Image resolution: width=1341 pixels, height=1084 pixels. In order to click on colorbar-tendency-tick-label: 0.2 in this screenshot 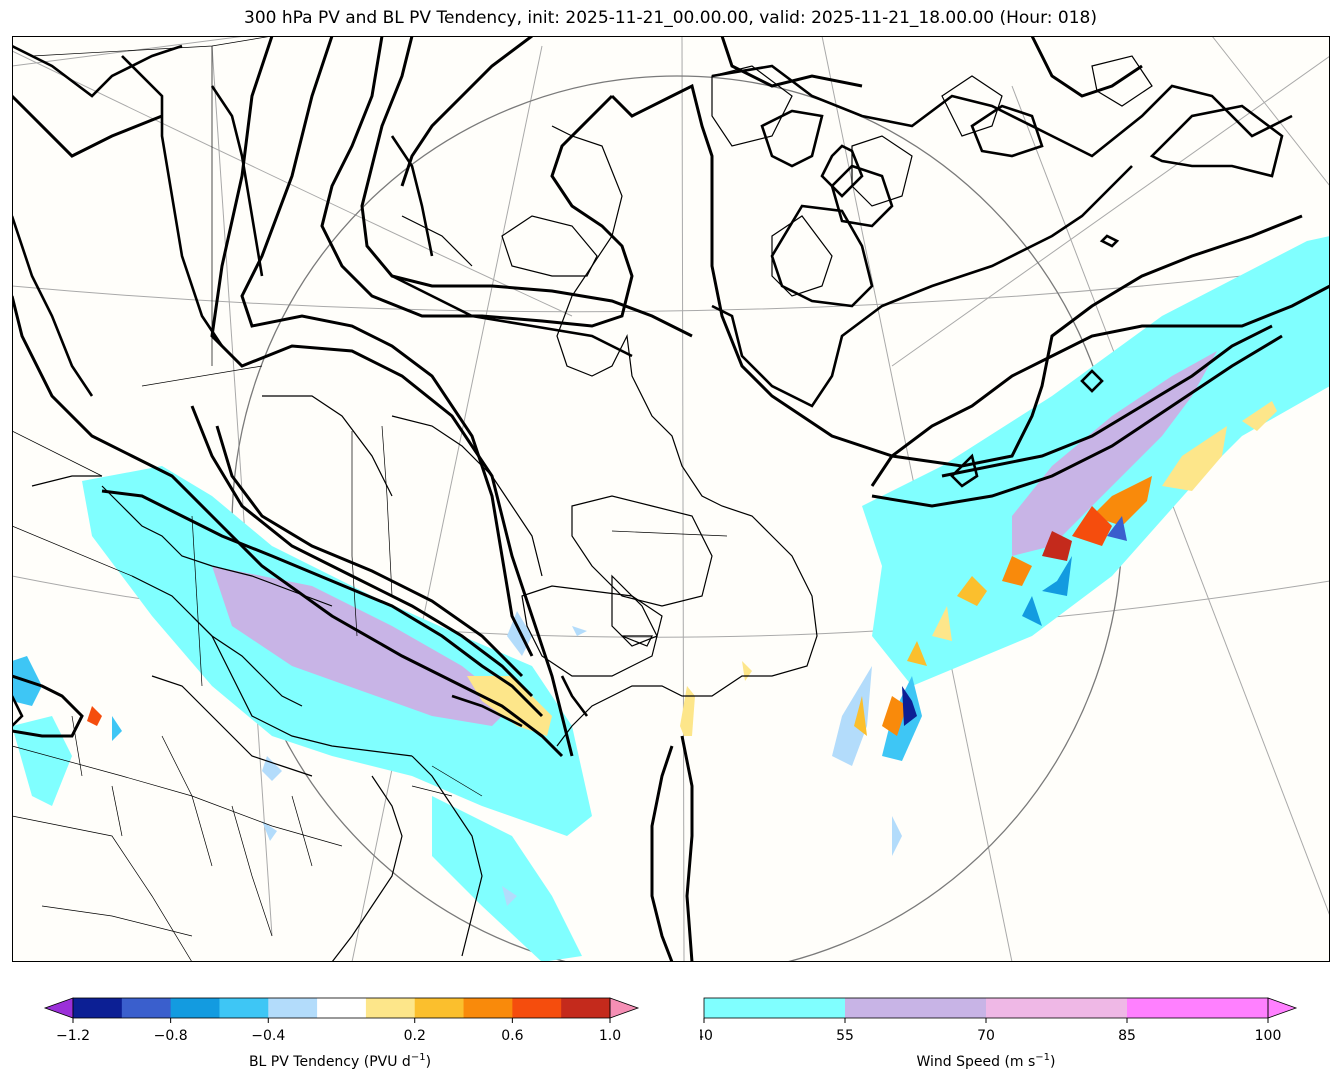, I will do `click(415, 1036)`.